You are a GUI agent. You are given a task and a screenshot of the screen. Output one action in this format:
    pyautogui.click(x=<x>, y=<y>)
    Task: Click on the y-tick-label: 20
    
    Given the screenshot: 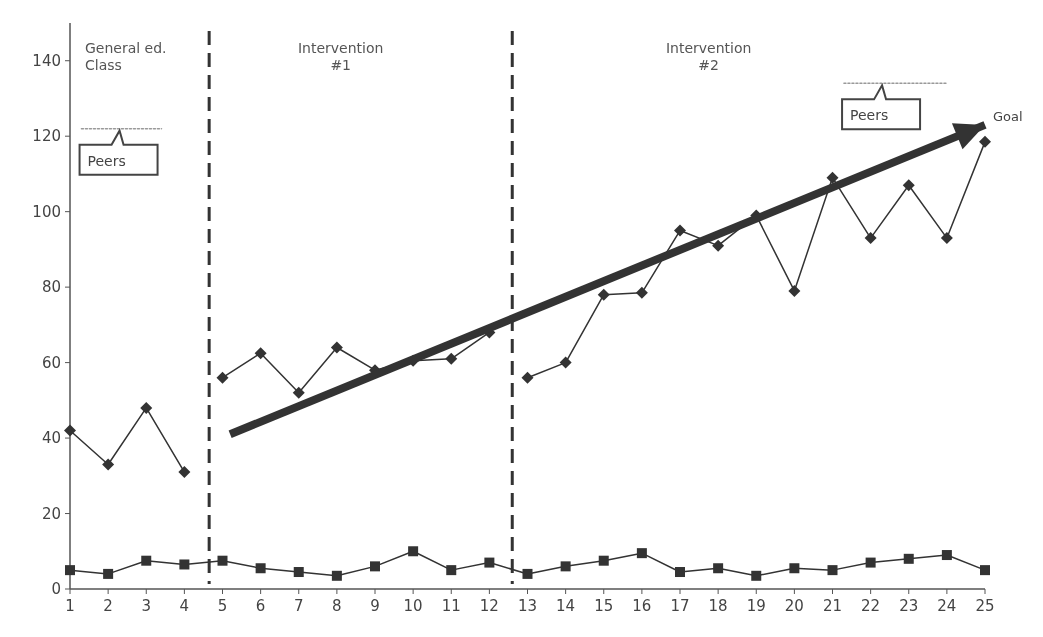 What is the action you would take?
    pyautogui.click(x=51, y=513)
    